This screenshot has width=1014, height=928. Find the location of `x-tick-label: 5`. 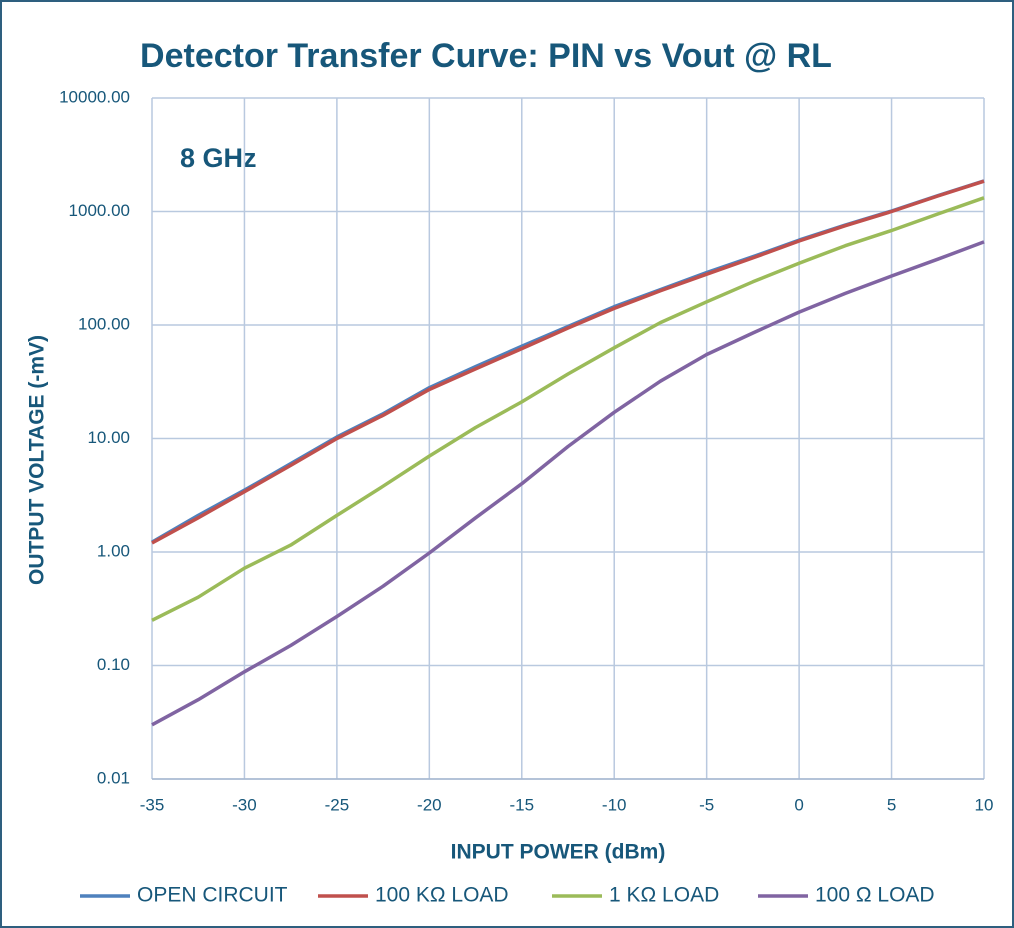

x-tick-label: 5 is located at coordinates (891, 804).